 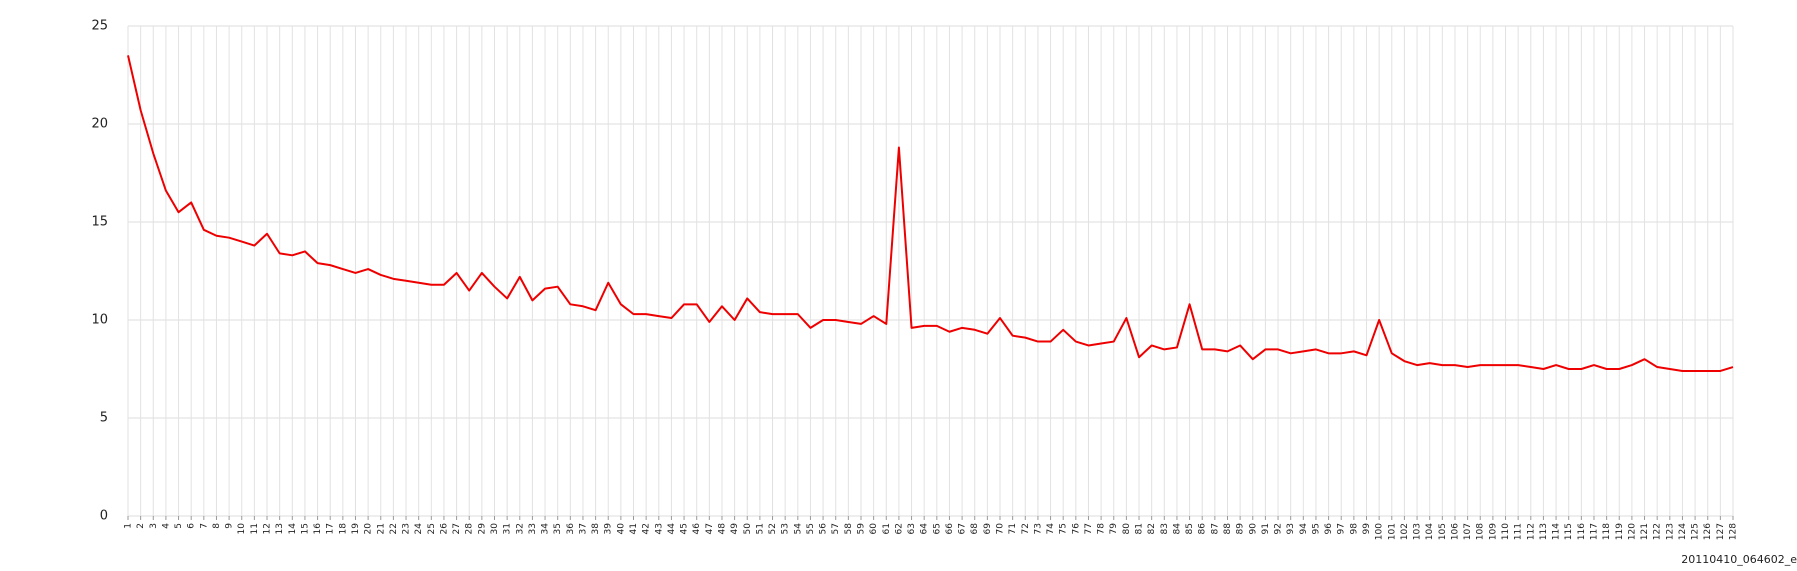 What do you see at coordinates (1228, 529) in the screenshot?
I see `x-tick-label: 88` at bounding box center [1228, 529].